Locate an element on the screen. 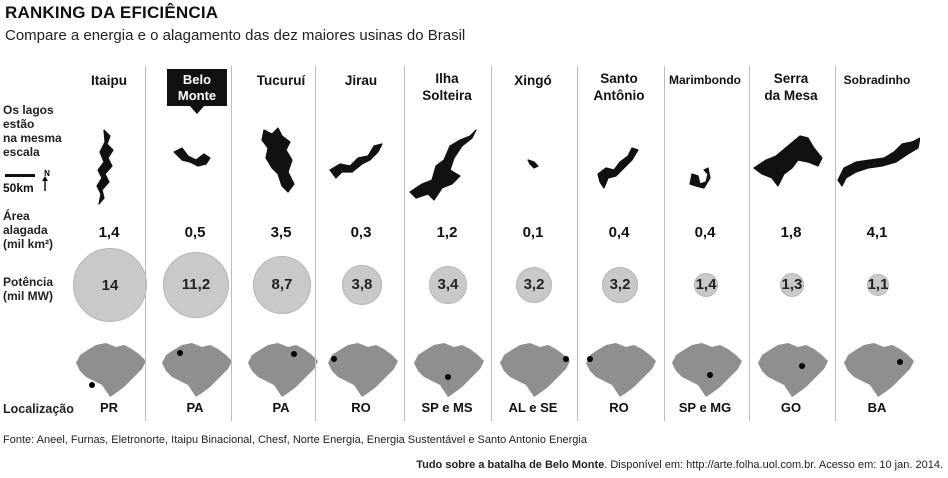 This screenshot has height=478, width=948. plant-column: Sobradinho 4,1 1,1 BA is located at coordinates (877, 244).